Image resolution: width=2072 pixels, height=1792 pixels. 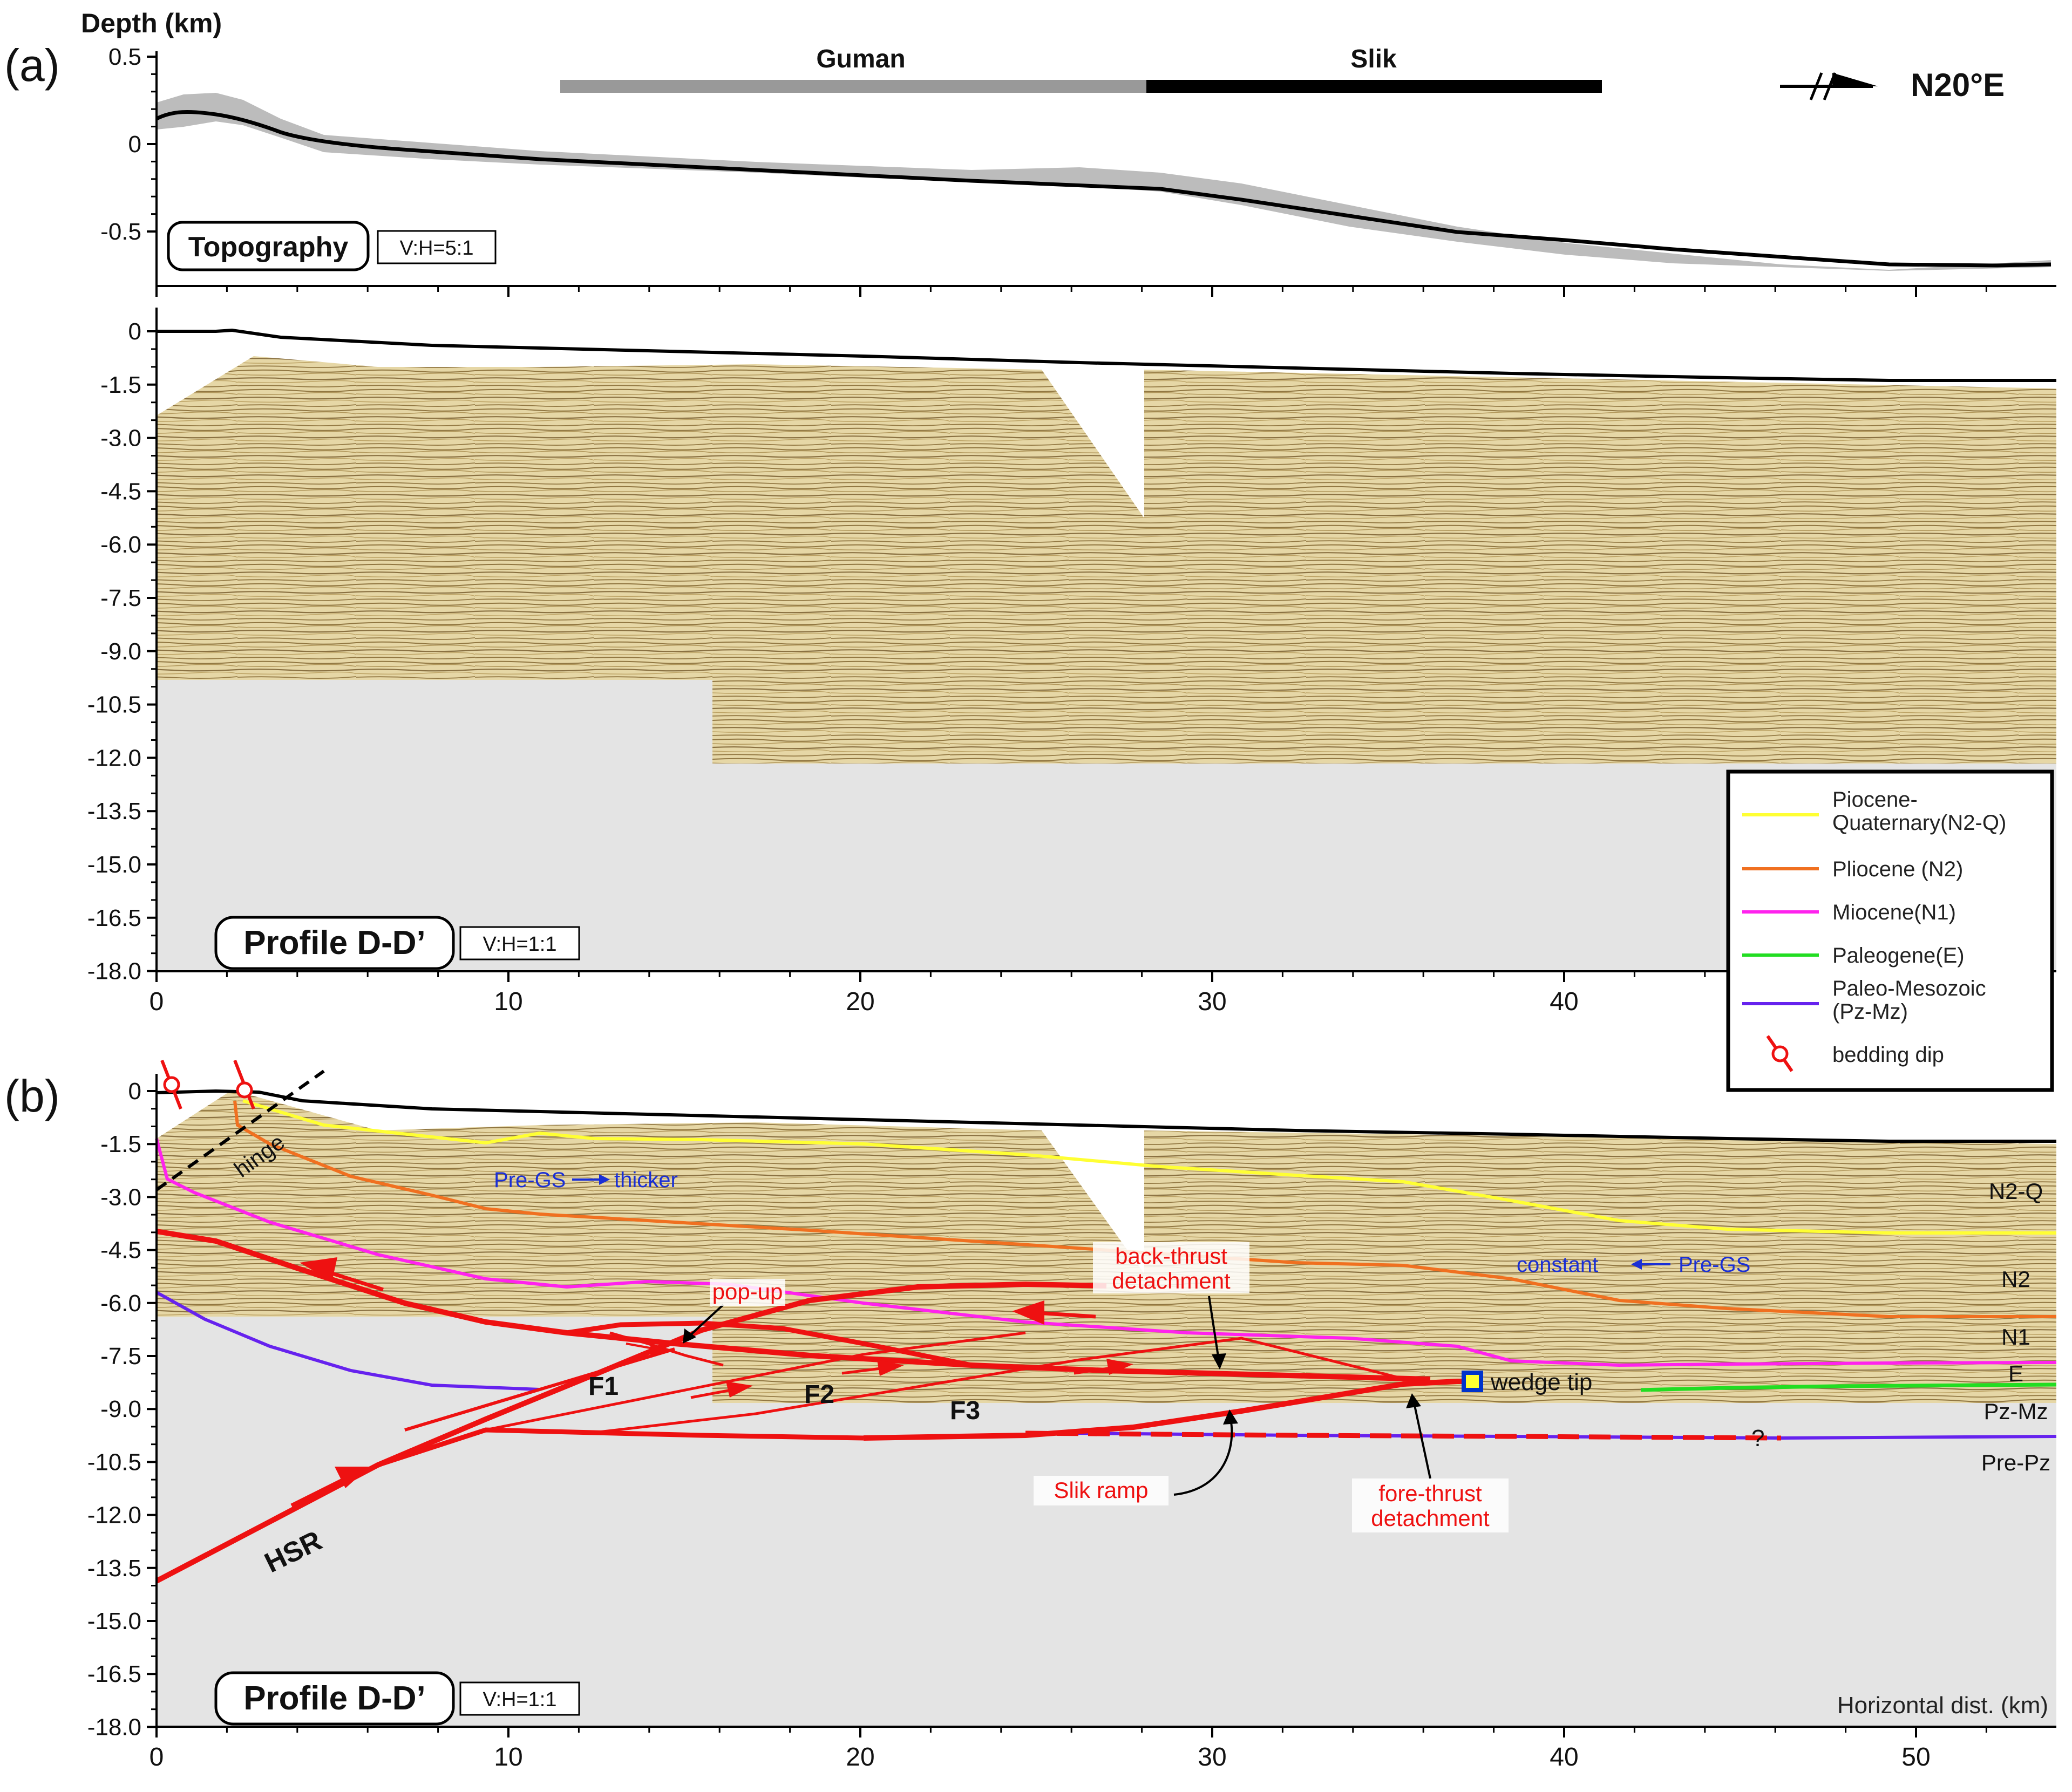 What do you see at coordinates (769, 1344) in the screenshot?
I see `back-thrust` at bounding box center [769, 1344].